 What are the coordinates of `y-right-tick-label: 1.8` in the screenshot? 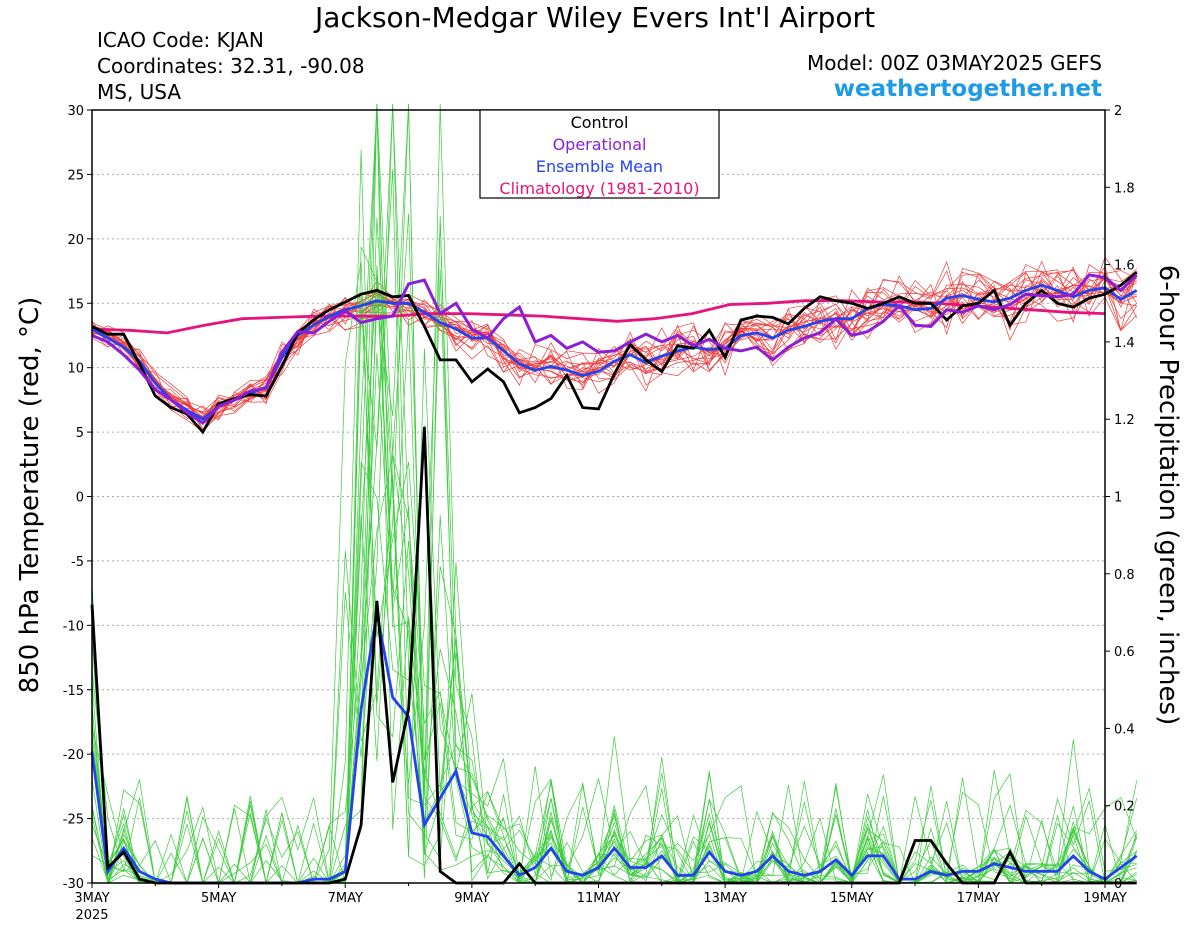 It's located at (1124, 188).